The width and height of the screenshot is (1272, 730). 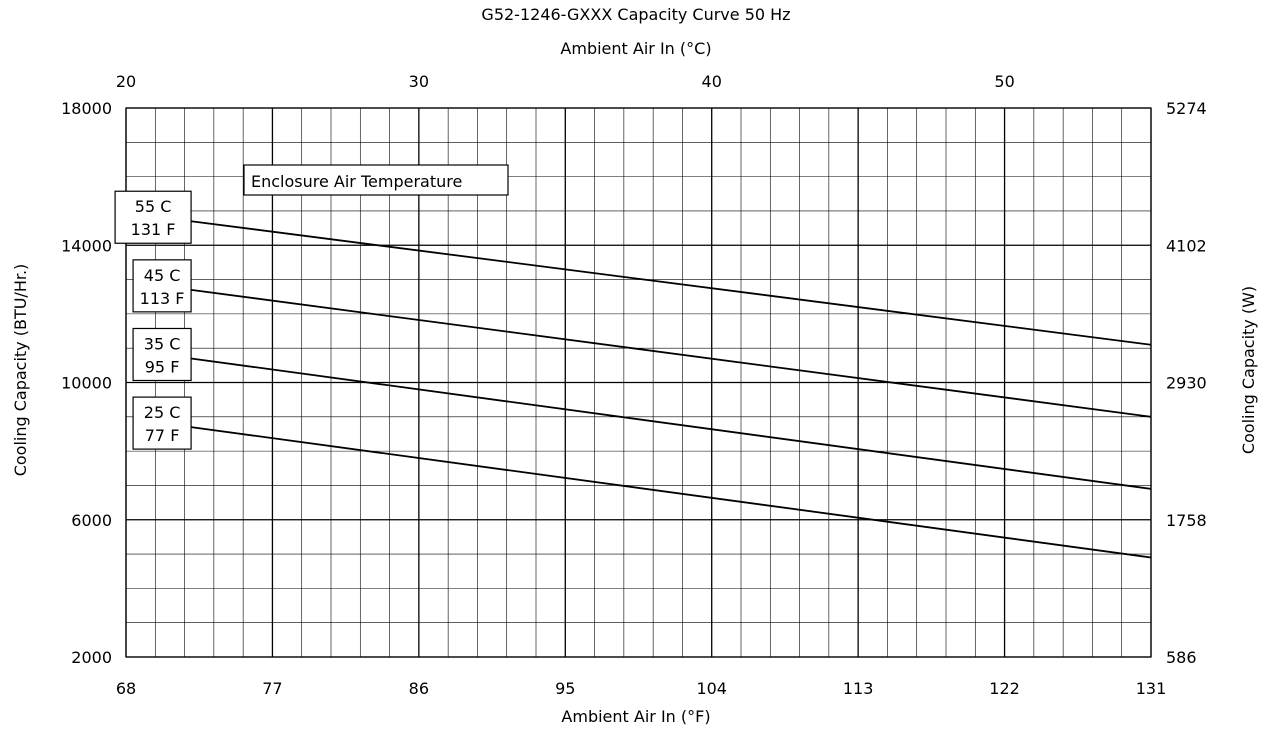 What do you see at coordinates (711, 688) in the screenshot?
I see `x-tick-label: 104` at bounding box center [711, 688].